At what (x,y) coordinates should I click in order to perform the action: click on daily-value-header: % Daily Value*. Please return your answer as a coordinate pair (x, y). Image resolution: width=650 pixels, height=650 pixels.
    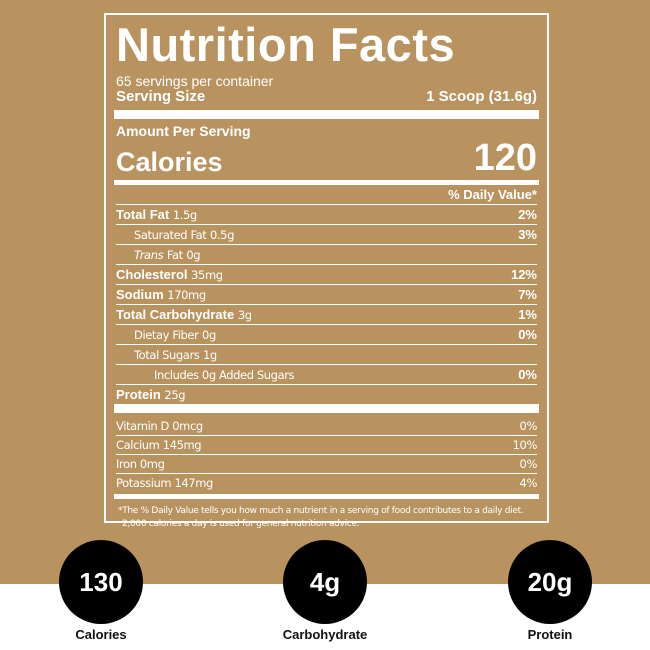
    Looking at the image, I should click on (492, 194).